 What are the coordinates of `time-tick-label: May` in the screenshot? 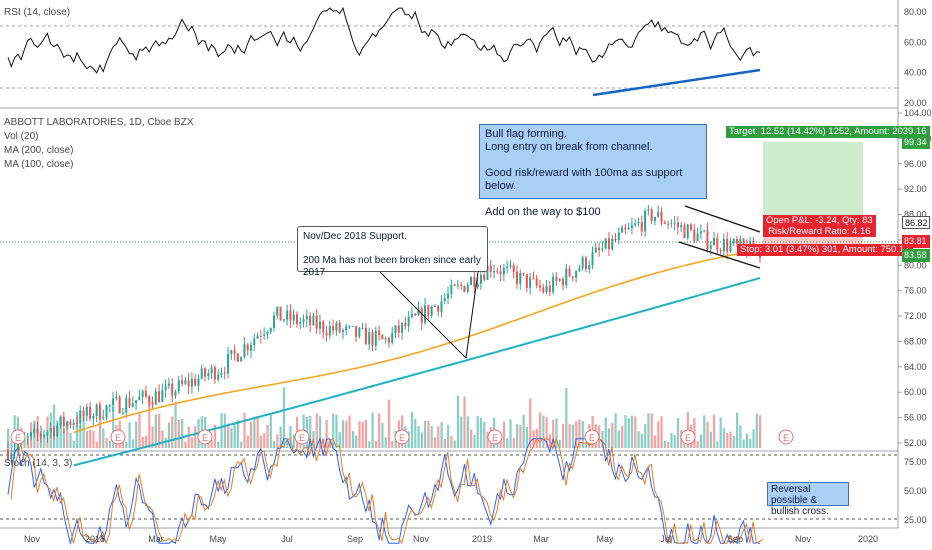 It's located at (605, 539).